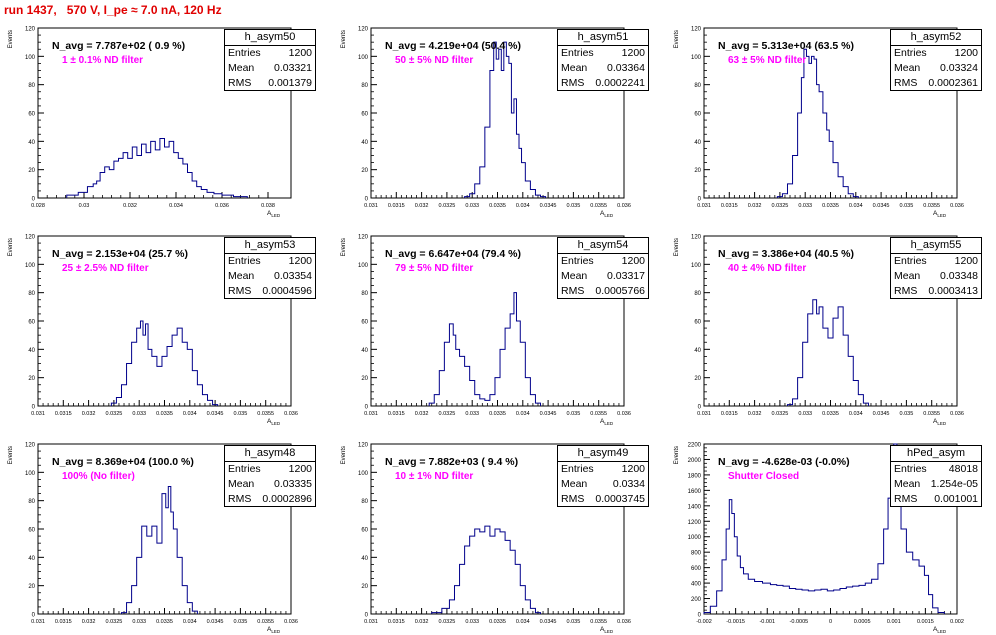 This screenshot has height=635, width=996. Describe the element at coordinates (936, 83) in the screenshot. I see `stats-row-rms: RMS 0.0002361` at that location.